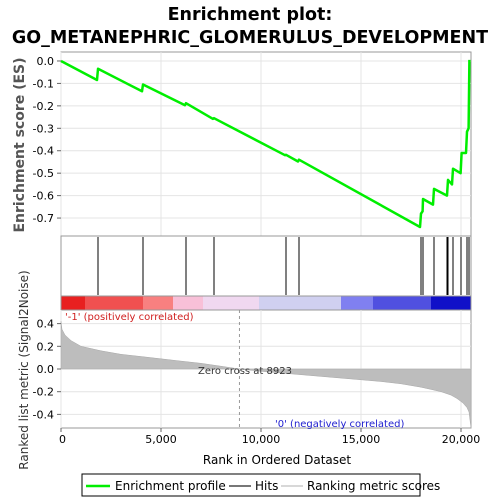 Image resolution: width=500 pixels, height=500 pixels. Describe the element at coordinates (461, 439) in the screenshot. I see `x-tick-label: 20,000` at that location.